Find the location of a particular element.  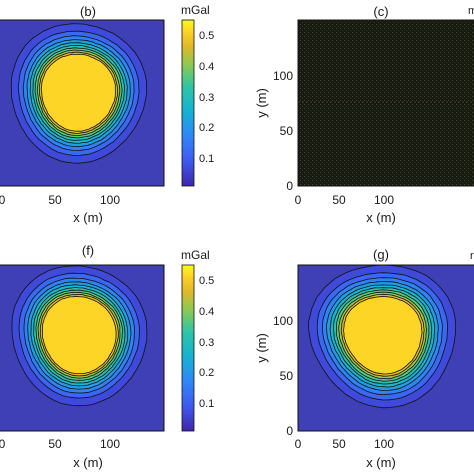

panel-c-frame is located at coordinates (385, 103).